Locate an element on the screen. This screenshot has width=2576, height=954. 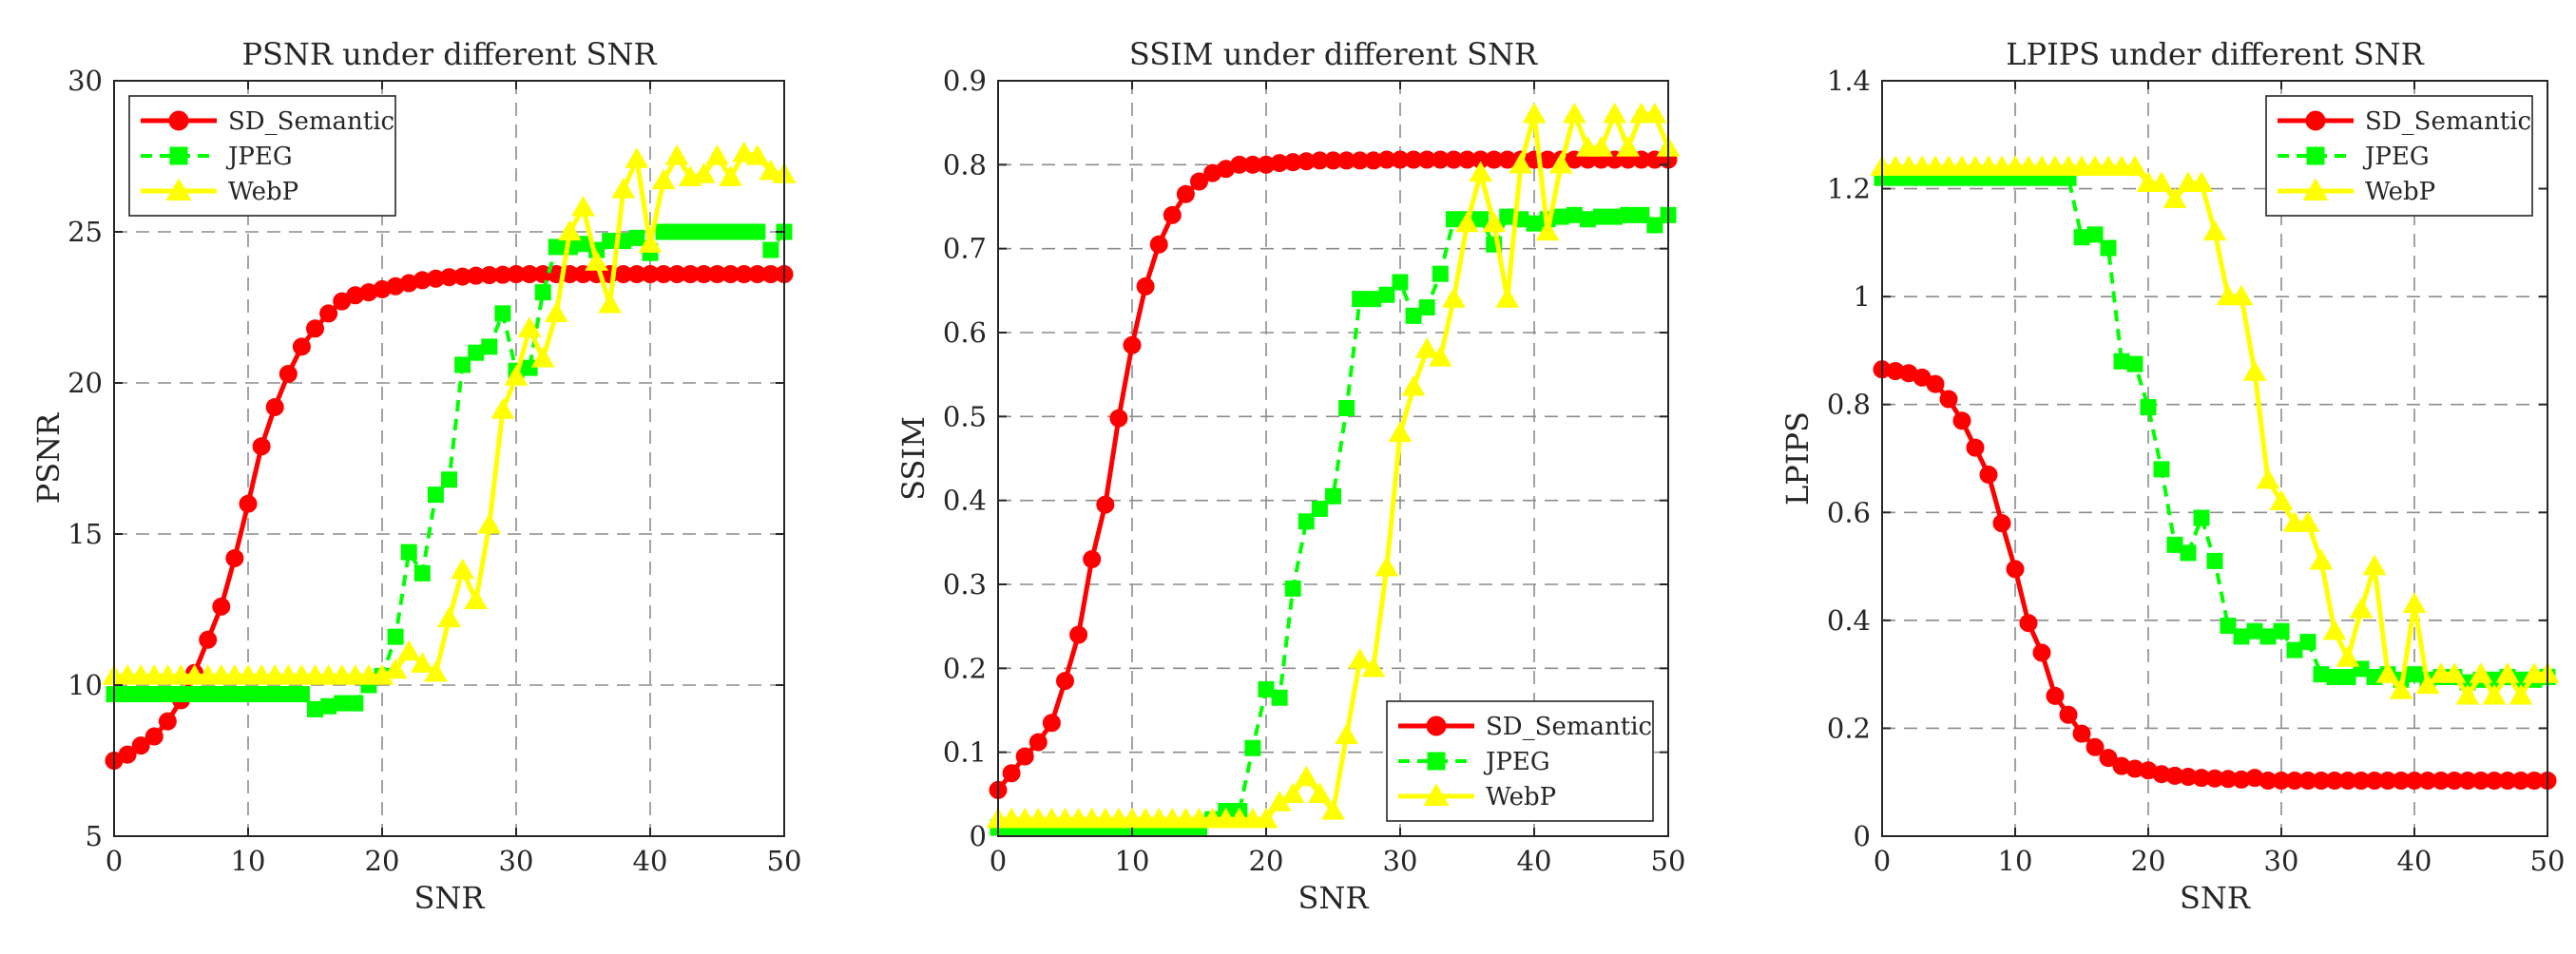
lpips-legend-label-webp: WebP is located at coordinates (2400, 192).